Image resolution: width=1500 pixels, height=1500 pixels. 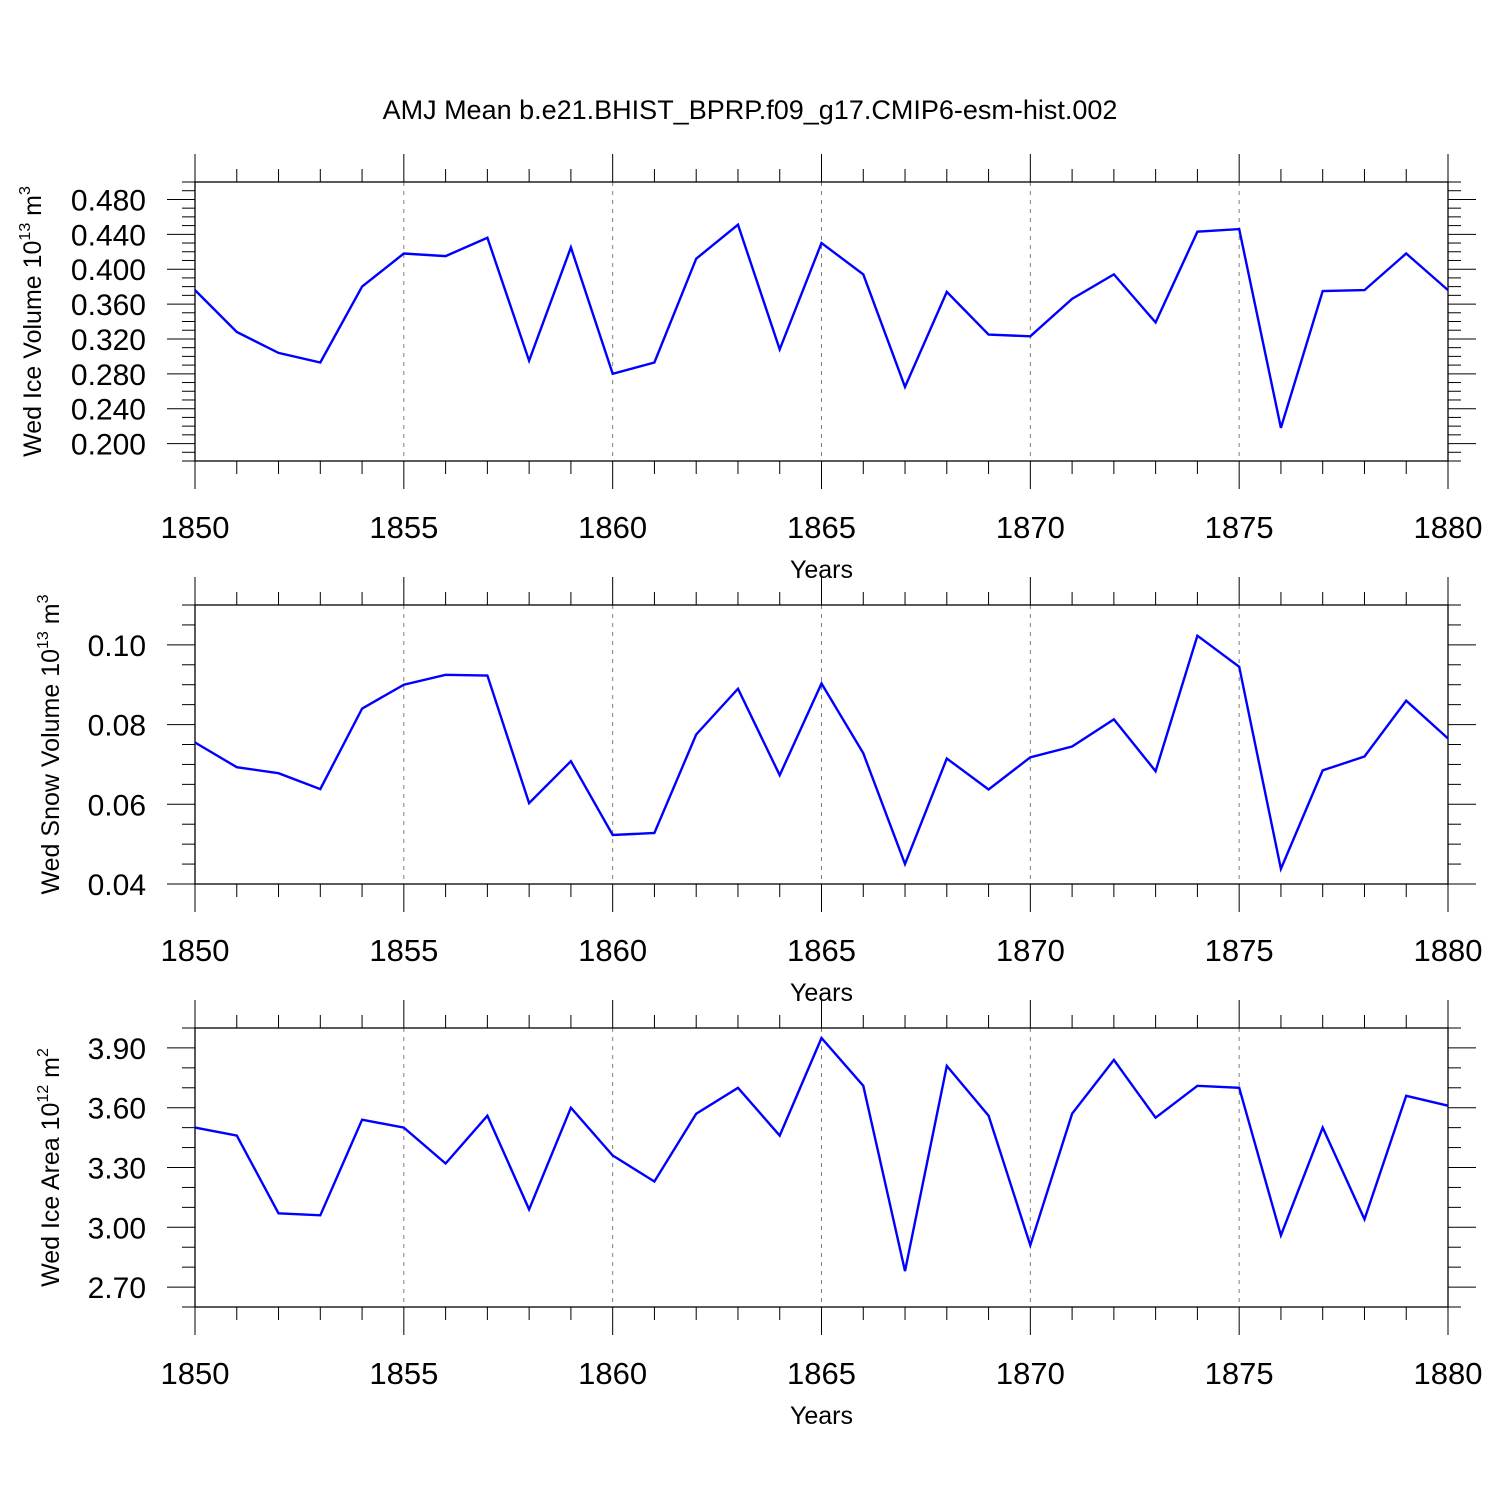 What do you see at coordinates (51, 1195) in the screenshot?
I see `y-axis-title-text: Wed Ice Area 10` at bounding box center [51, 1195].